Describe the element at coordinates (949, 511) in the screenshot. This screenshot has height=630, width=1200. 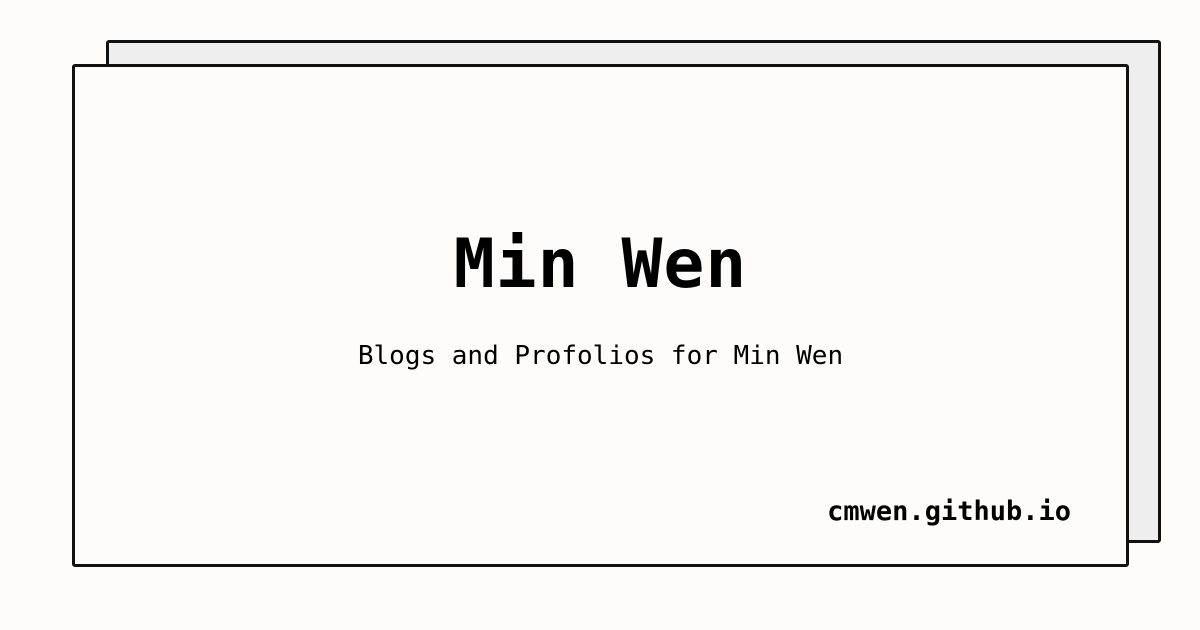
I see `site-url: cmwen.github.io` at that location.